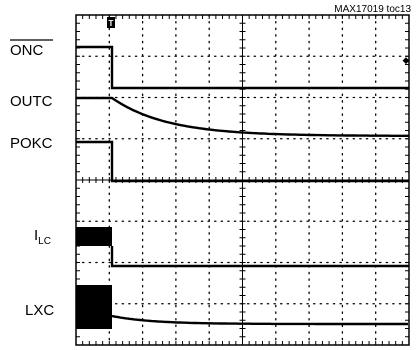  Describe the element at coordinates (36, 235) in the screenshot. I see `ilc-label-main: I` at that location.